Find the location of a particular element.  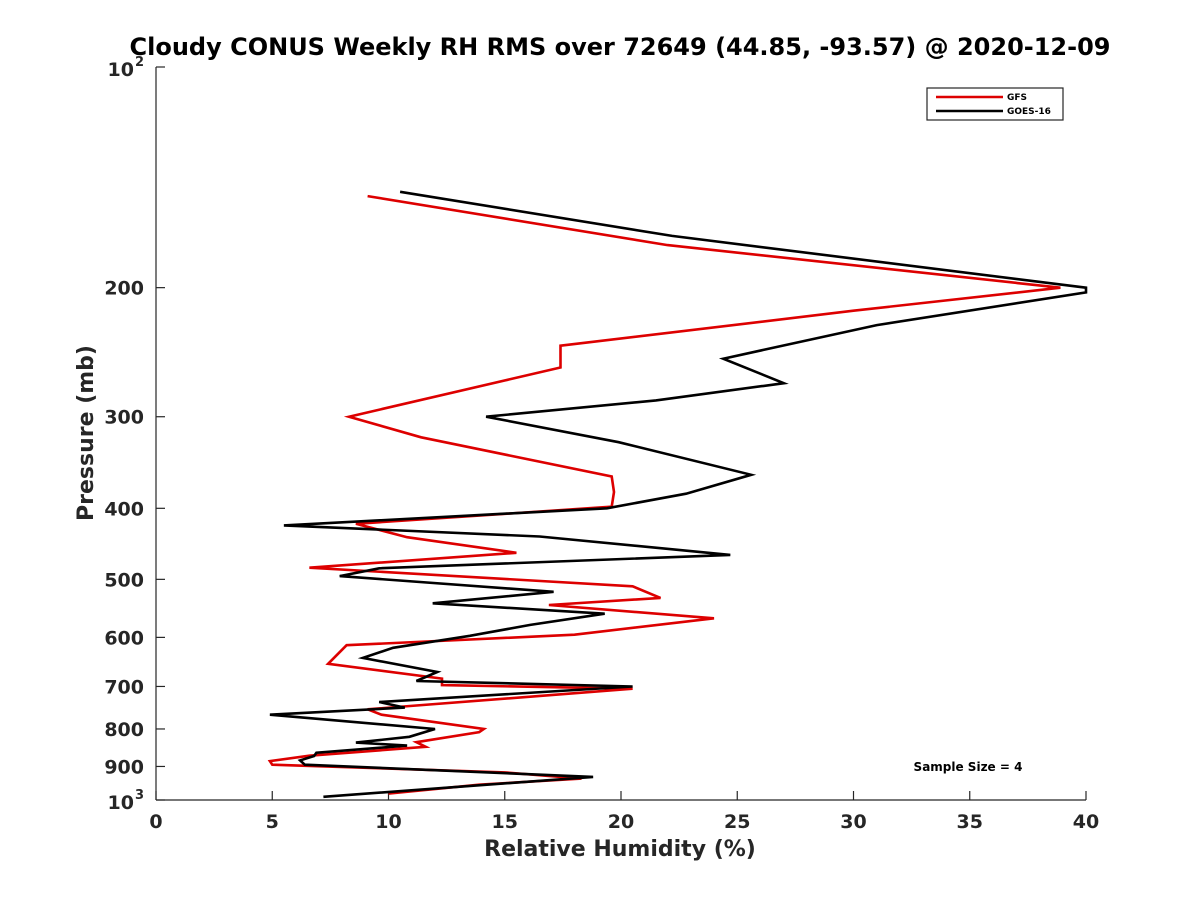

x-axis-label: Relative Humidity (%) is located at coordinates (620, 849).